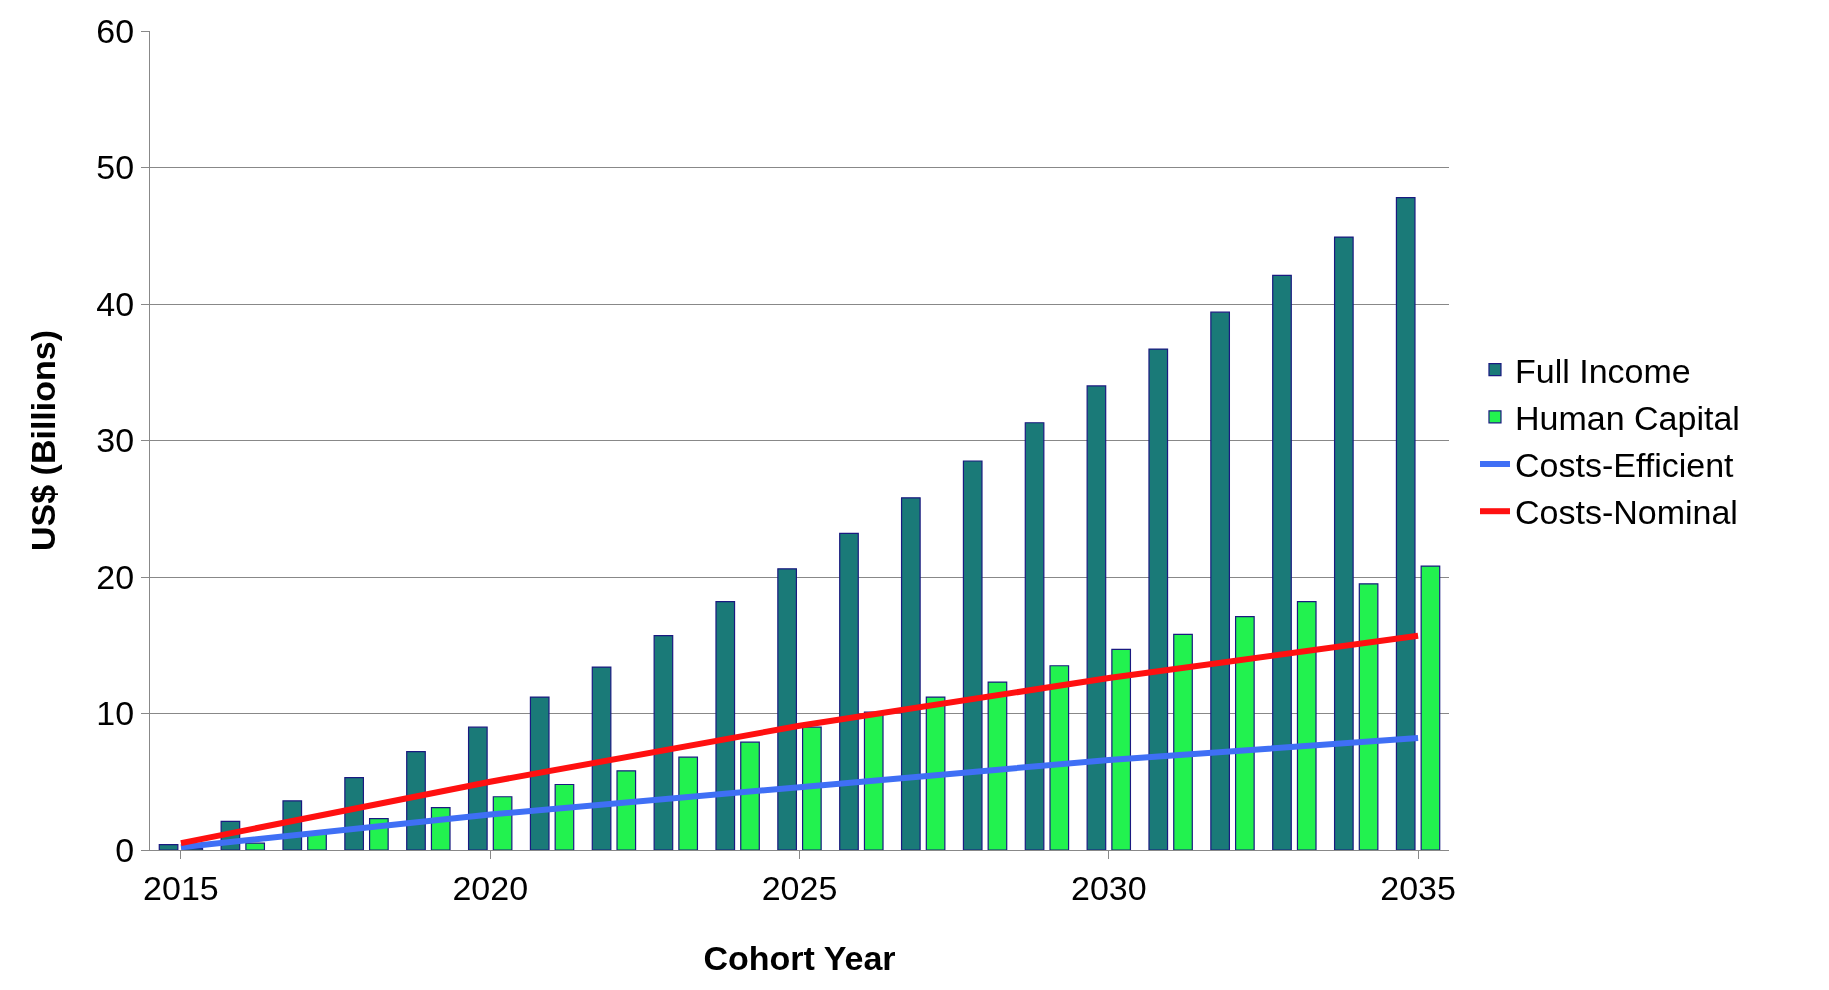 The height and width of the screenshot is (990, 1829). I want to click on y-tick-label: 20, so click(115, 576).